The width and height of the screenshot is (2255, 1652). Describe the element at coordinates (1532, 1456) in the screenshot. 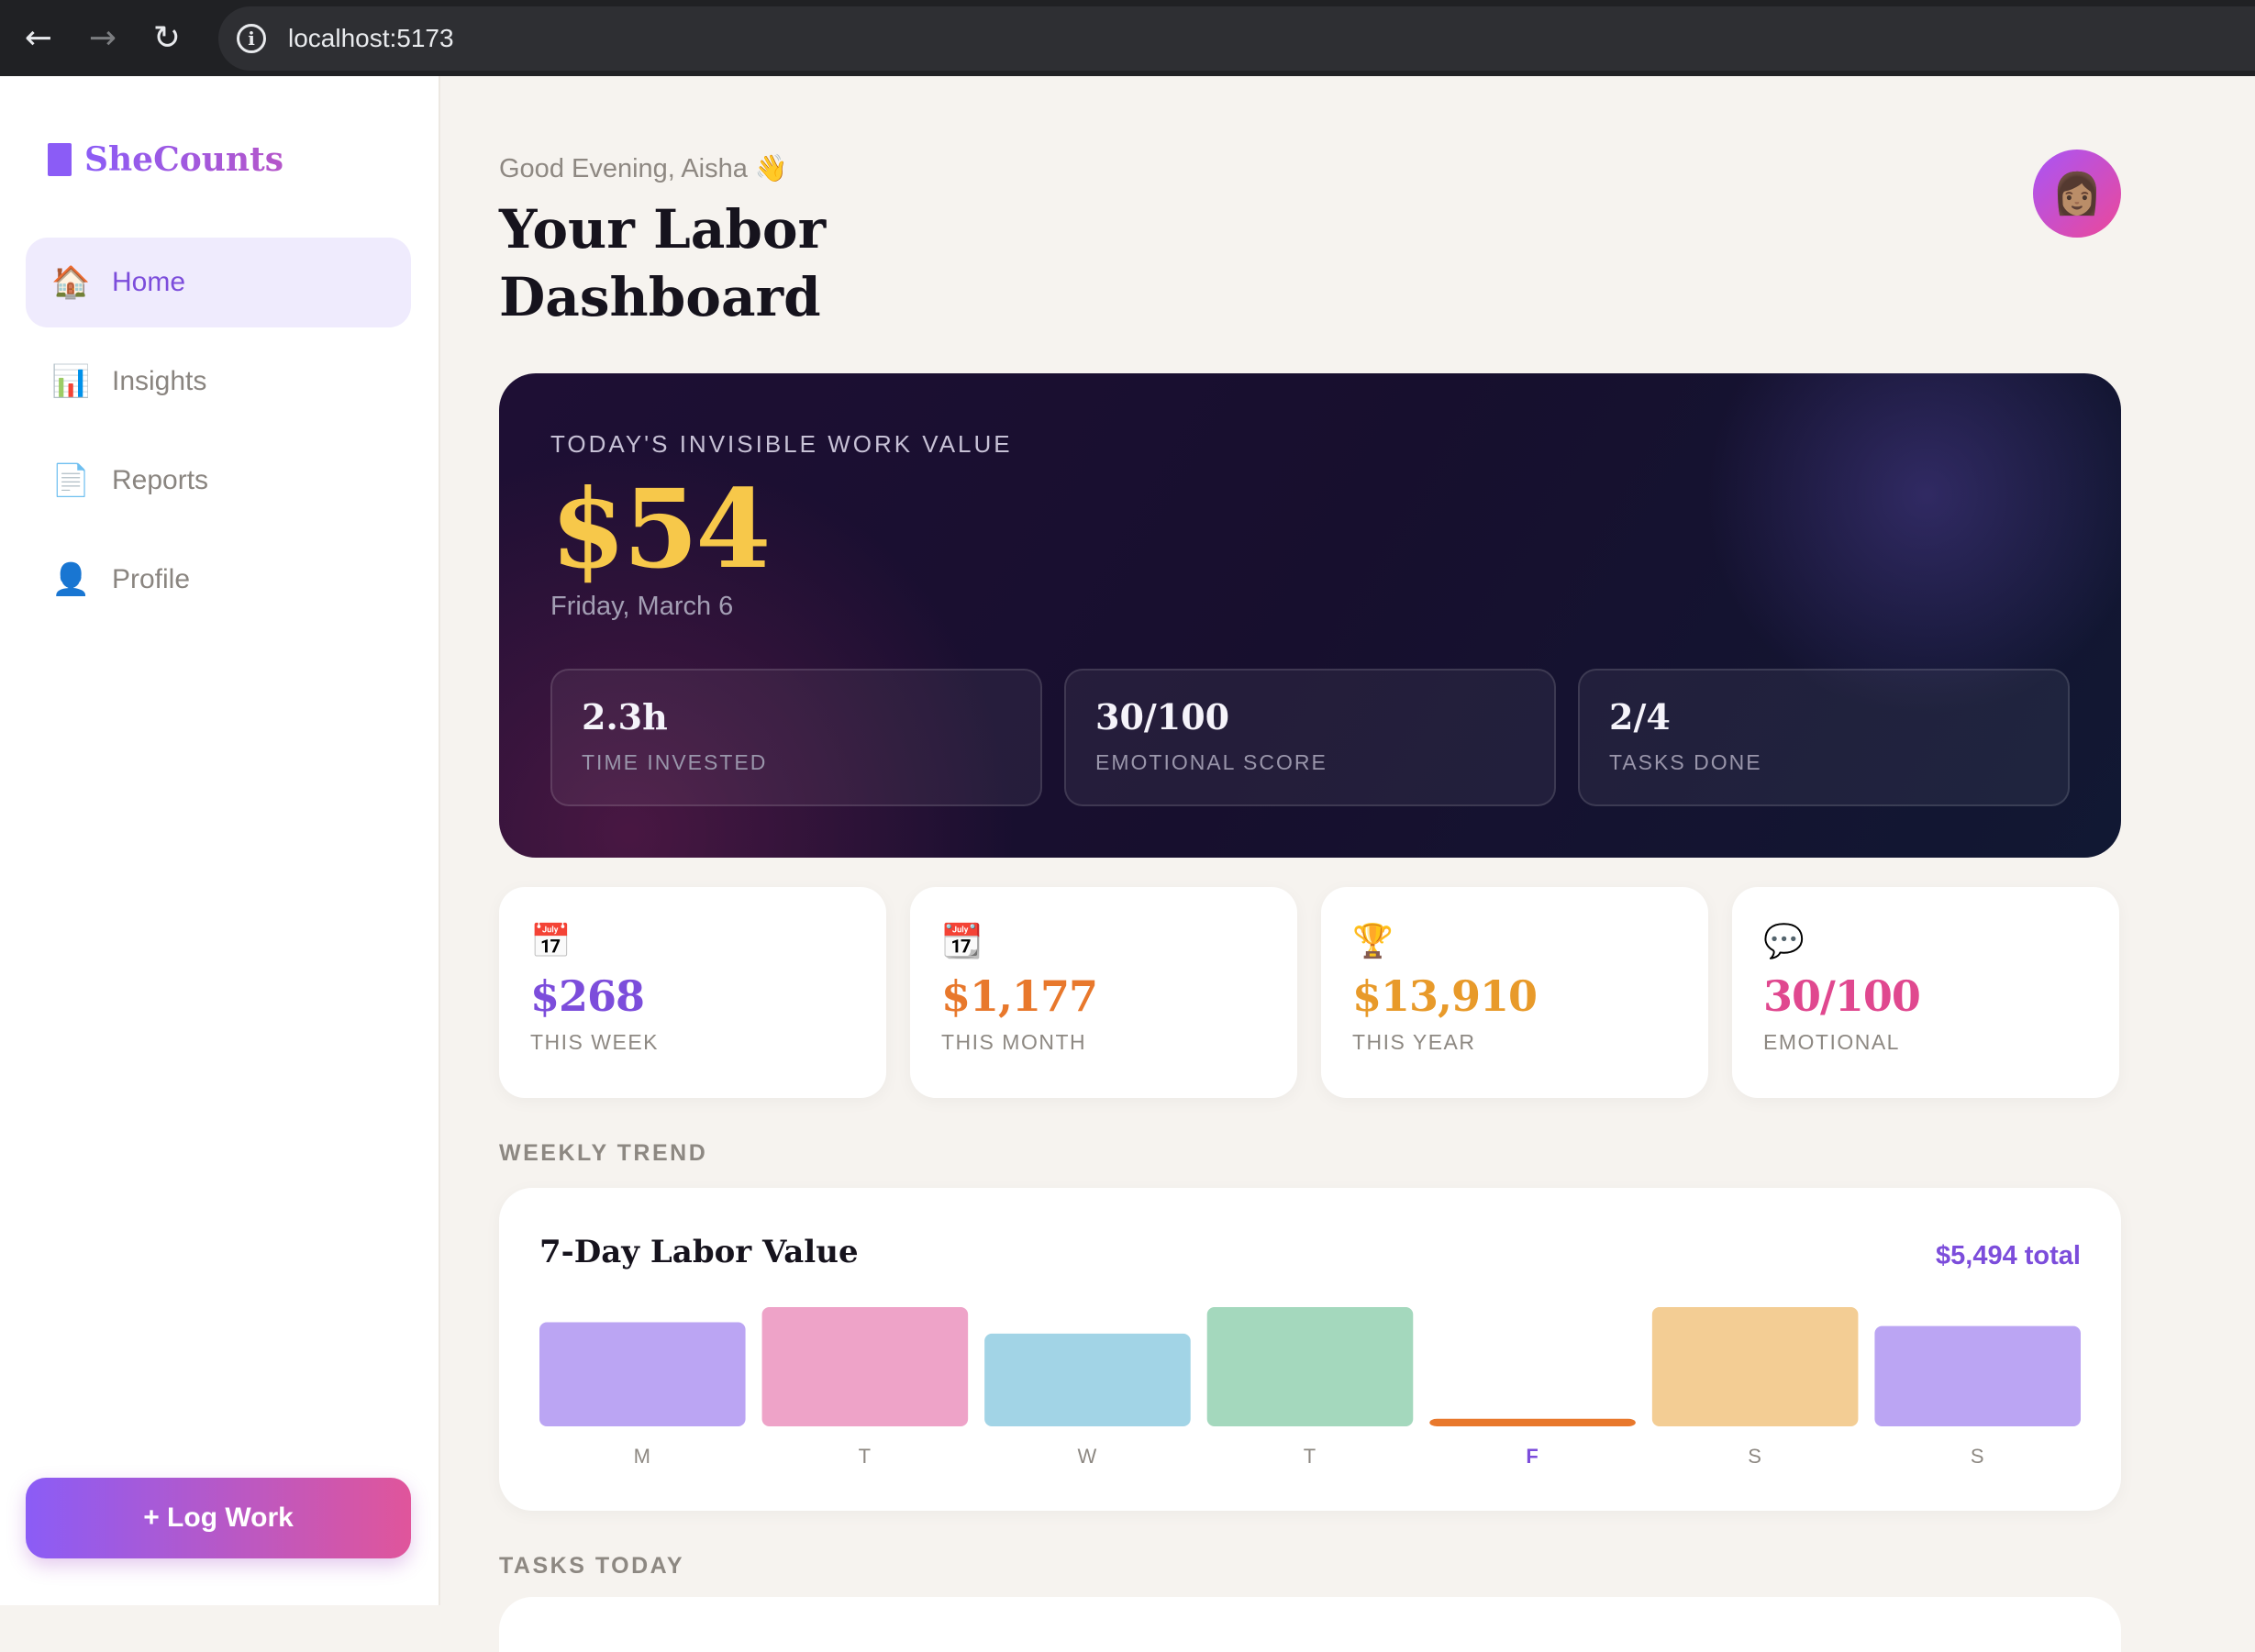

I see `chart-tick-label: F` at that location.